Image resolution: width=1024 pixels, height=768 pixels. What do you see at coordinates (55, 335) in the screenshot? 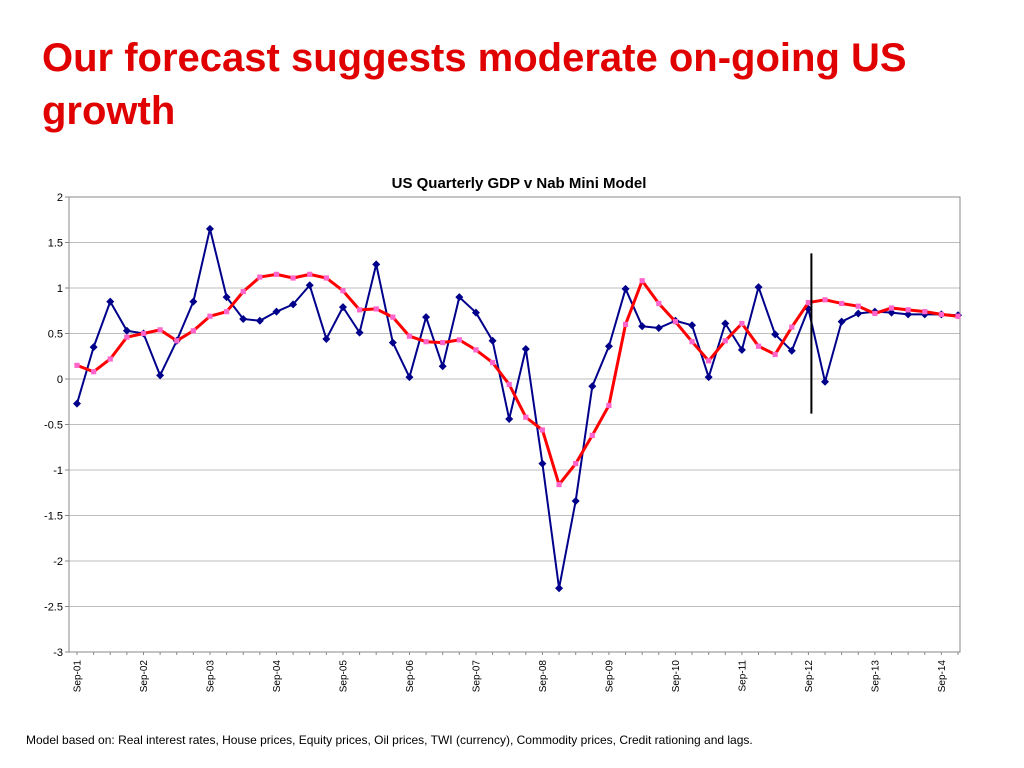
I see `y-tick-label: 0.5` at bounding box center [55, 335].